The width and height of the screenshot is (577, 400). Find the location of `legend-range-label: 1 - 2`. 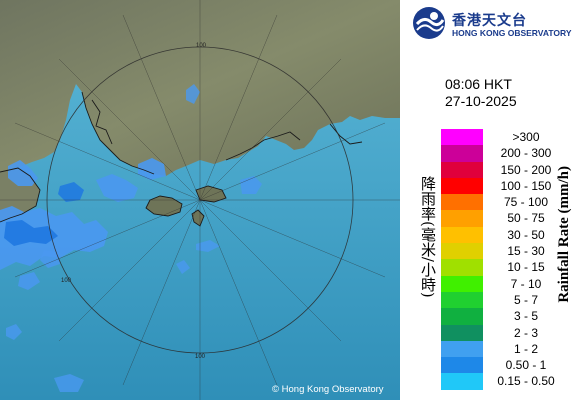

legend-range-label: 1 - 2 is located at coordinates (525, 348).